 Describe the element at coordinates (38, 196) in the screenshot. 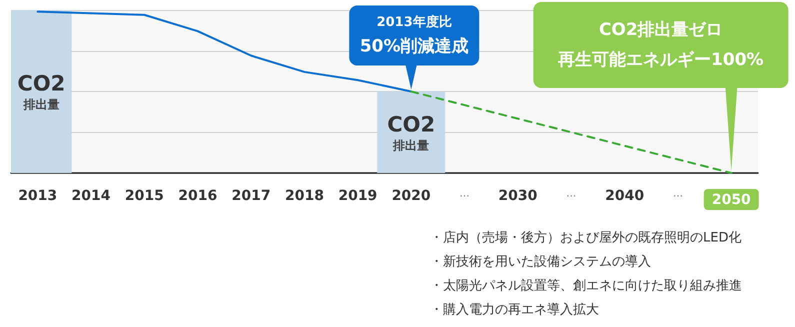

I see `x-tick-label: 2013` at that location.